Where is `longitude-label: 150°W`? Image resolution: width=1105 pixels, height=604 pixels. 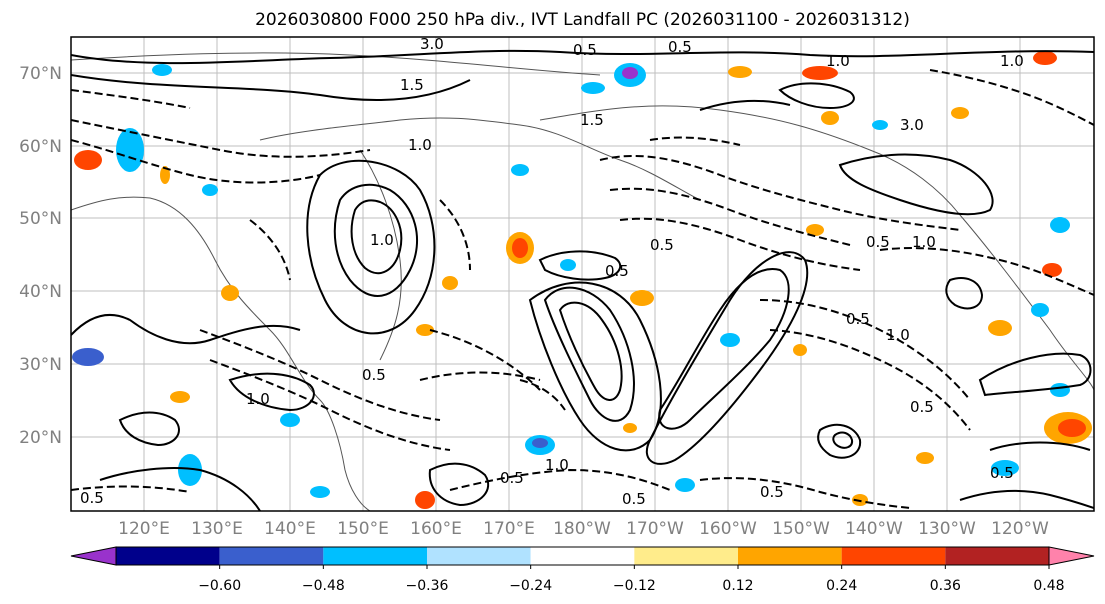 longitude-label: 150°W is located at coordinates (801, 529).